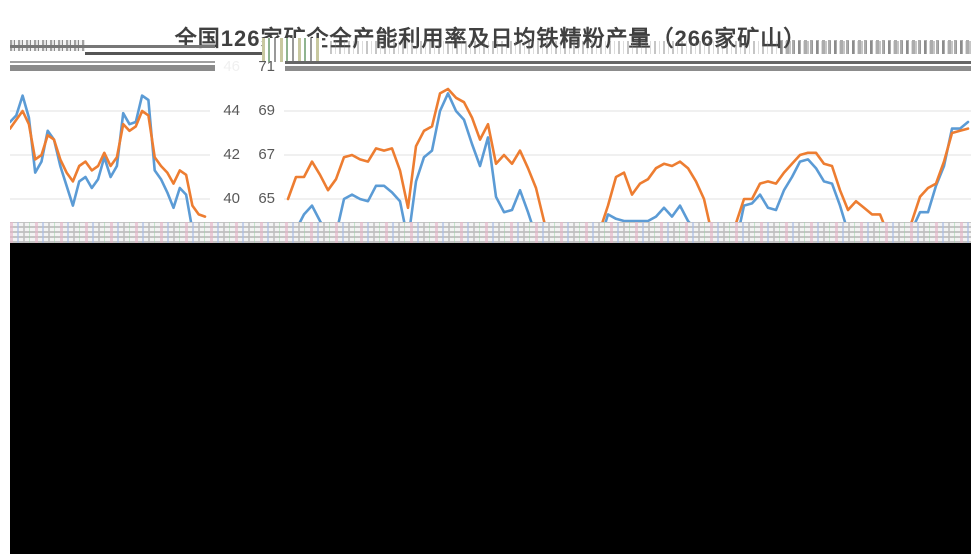 Image resolution: width=971 pixels, height=554 pixels. What do you see at coordinates (490, 232) in the screenshot?
I see `noise-strip` at bounding box center [490, 232].